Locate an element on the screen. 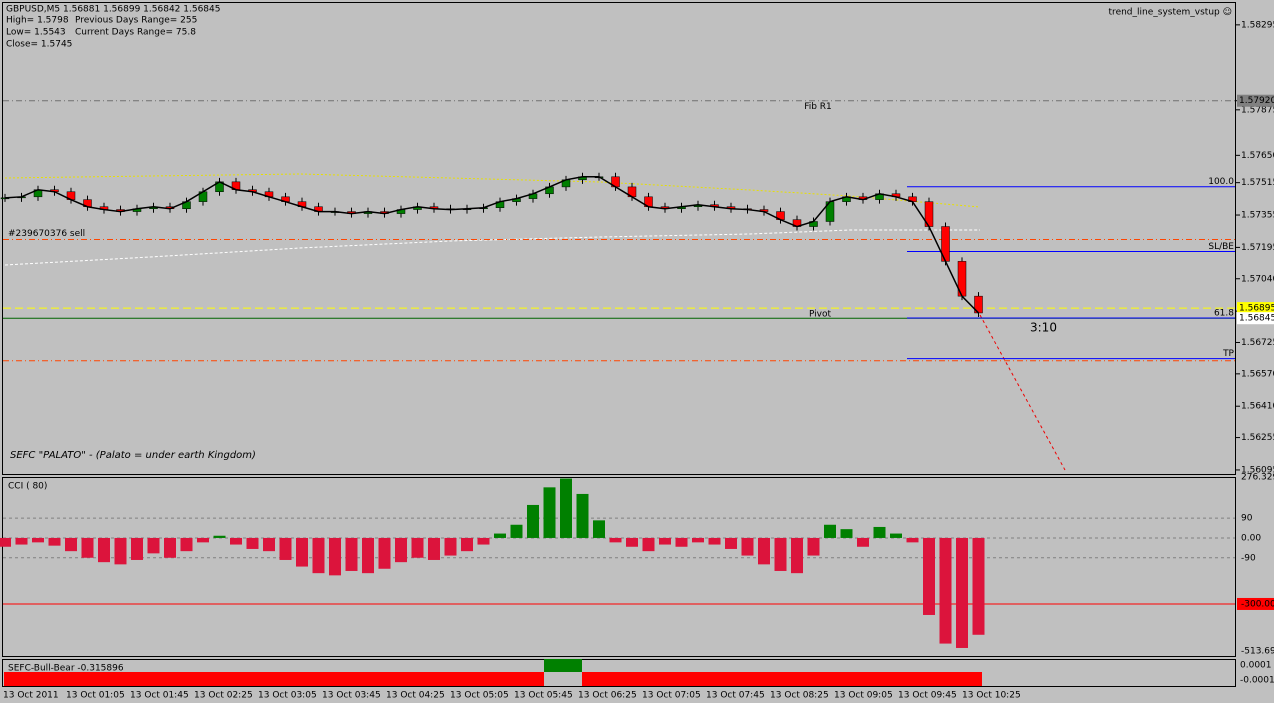 The height and width of the screenshot is (703, 1274). price-label: 1.56570 is located at coordinates (1257, 374).